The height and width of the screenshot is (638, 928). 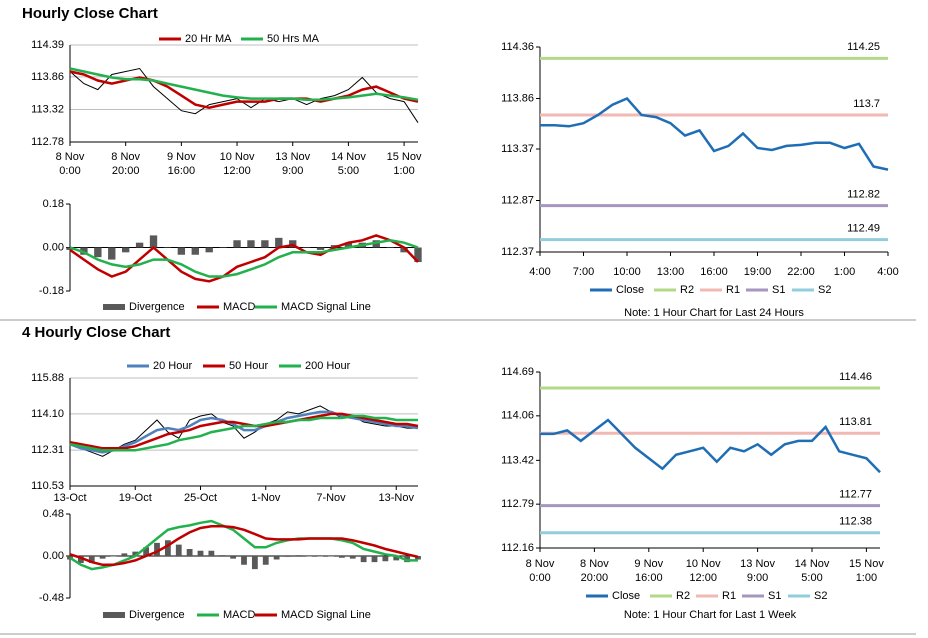 What do you see at coordinates (328, 366) in the screenshot?
I see `legend-label: 200 Hour` at bounding box center [328, 366].